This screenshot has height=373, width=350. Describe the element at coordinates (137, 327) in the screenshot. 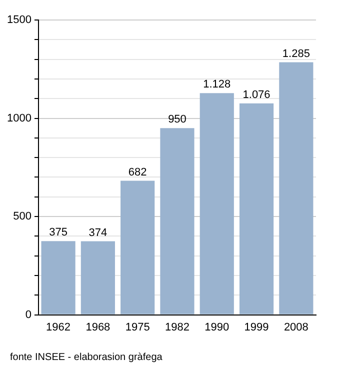

I see `x-tick-label: 1975` at that location.